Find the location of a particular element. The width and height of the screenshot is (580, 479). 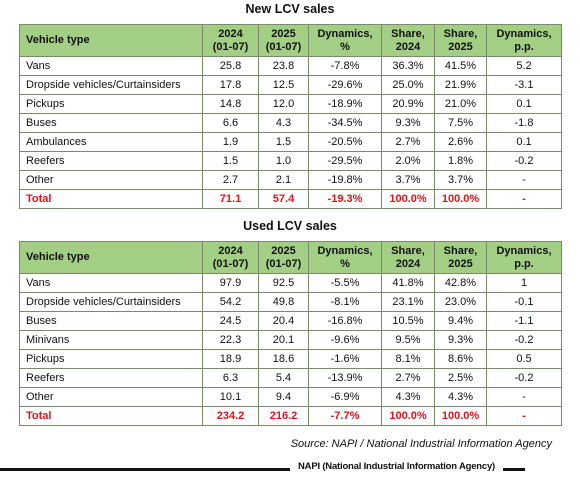

value-cell: 25.0% is located at coordinates (408, 85).